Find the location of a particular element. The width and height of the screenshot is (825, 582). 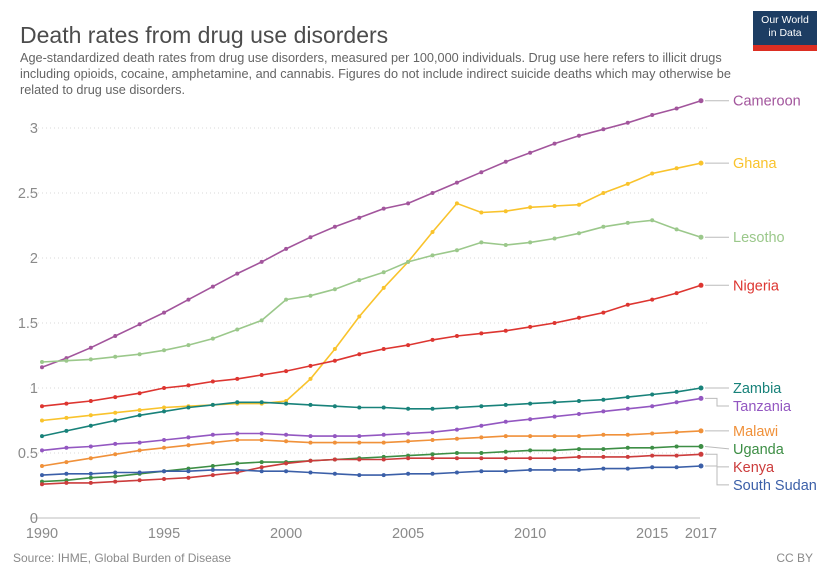

owid-logo: Our World in Data is located at coordinates (785, 31).